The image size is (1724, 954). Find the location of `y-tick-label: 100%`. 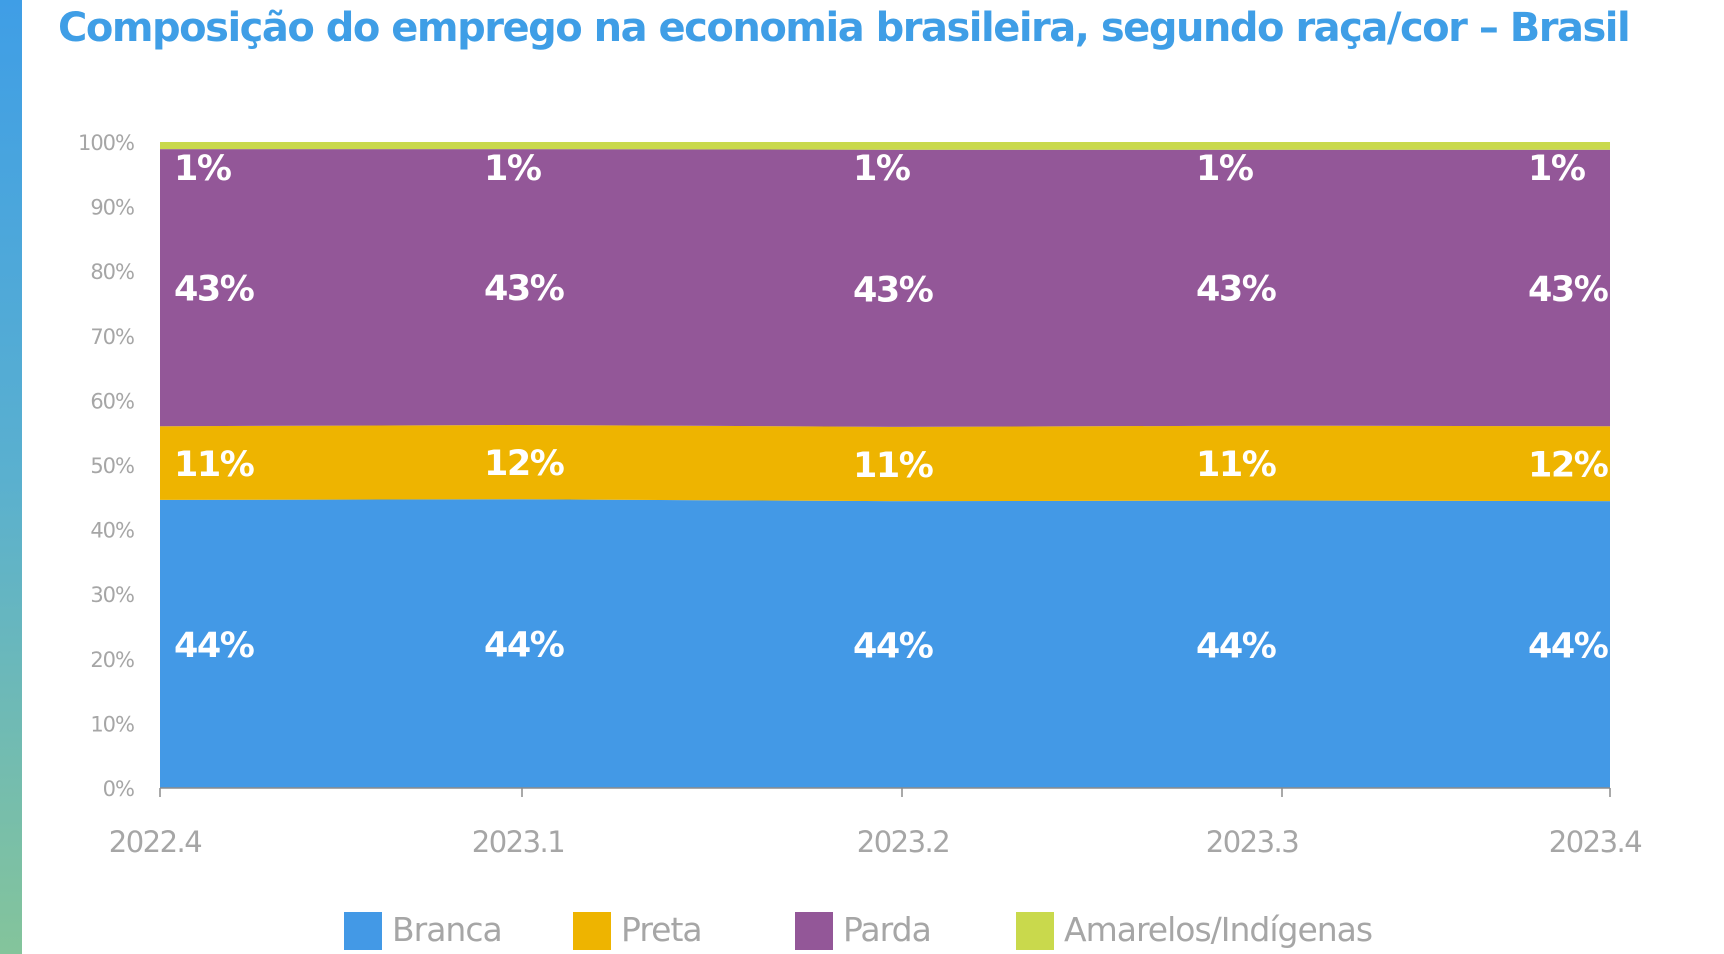

y-tick-label: 100% is located at coordinates (106, 143).